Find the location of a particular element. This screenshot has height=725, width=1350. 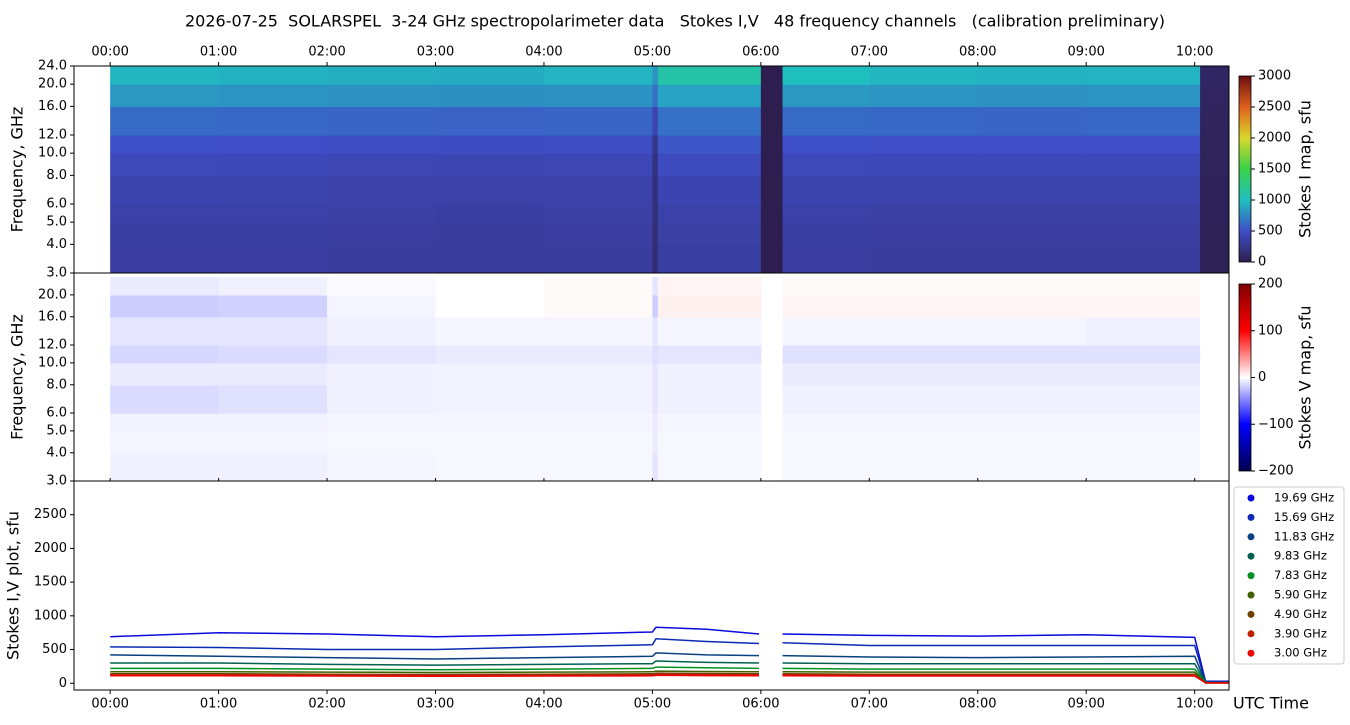

y-tick-label: 20.0 is located at coordinates (52, 84).